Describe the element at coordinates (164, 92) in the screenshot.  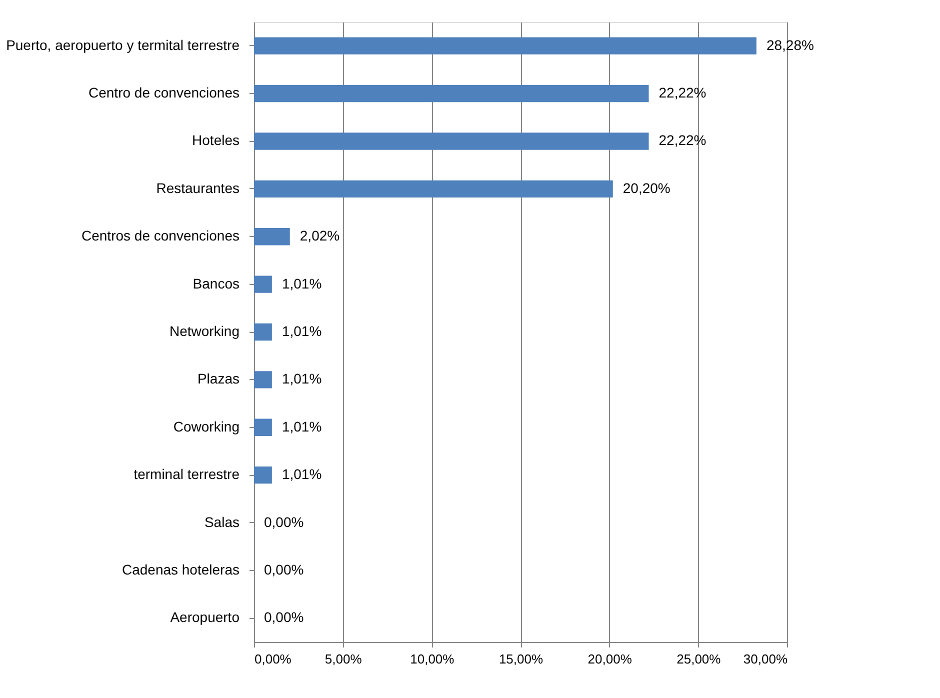
I see `y-tick-label: Centro de convenciones` at that location.